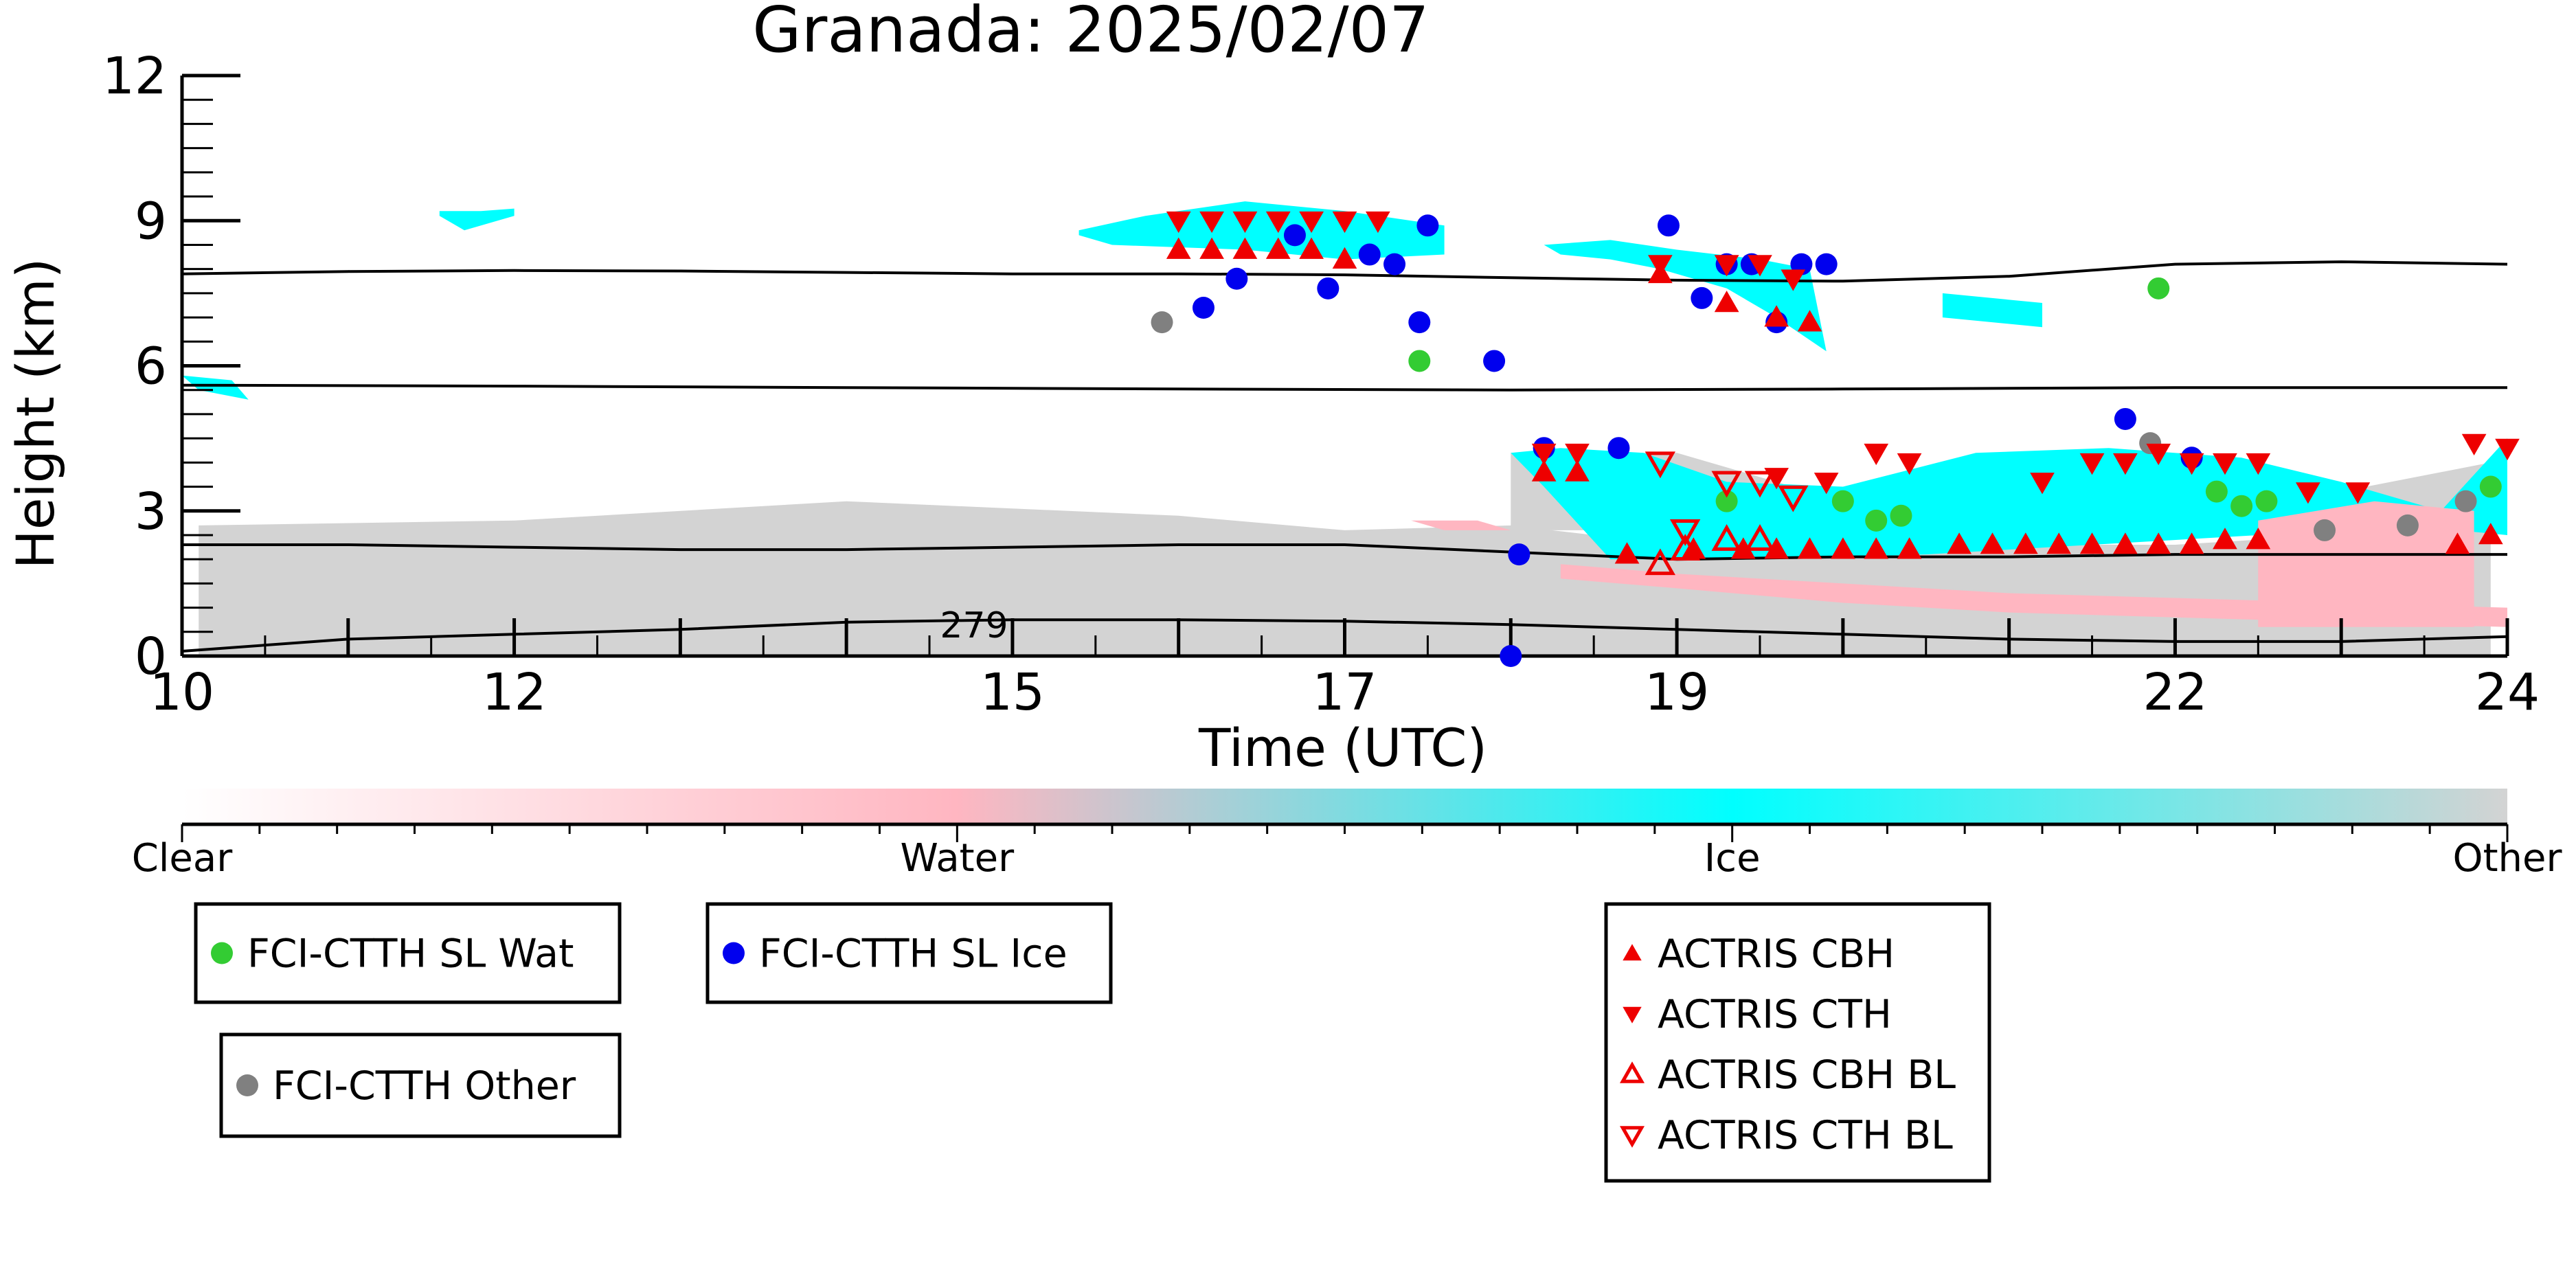 This screenshot has width=2576, height=1288. Describe the element at coordinates (410, 954) in the screenshot. I see `legend-label: FCI-CTTH SL Wat` at that location.